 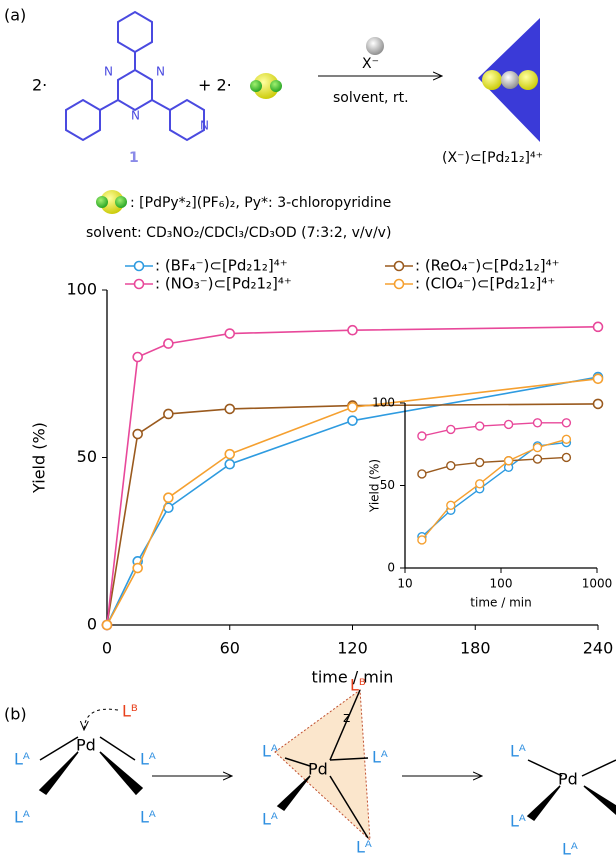 I want to click on x-tick-label: 10, so click(x=404, y=584).